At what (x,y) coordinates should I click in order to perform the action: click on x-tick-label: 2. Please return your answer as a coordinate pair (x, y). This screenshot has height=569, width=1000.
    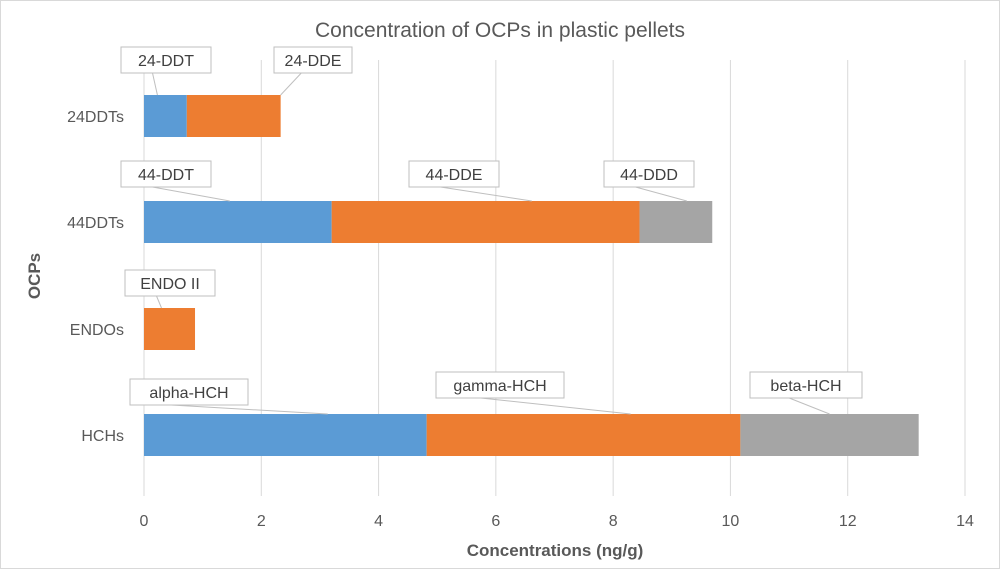
    Looking at the image, I should click on (261, 521).